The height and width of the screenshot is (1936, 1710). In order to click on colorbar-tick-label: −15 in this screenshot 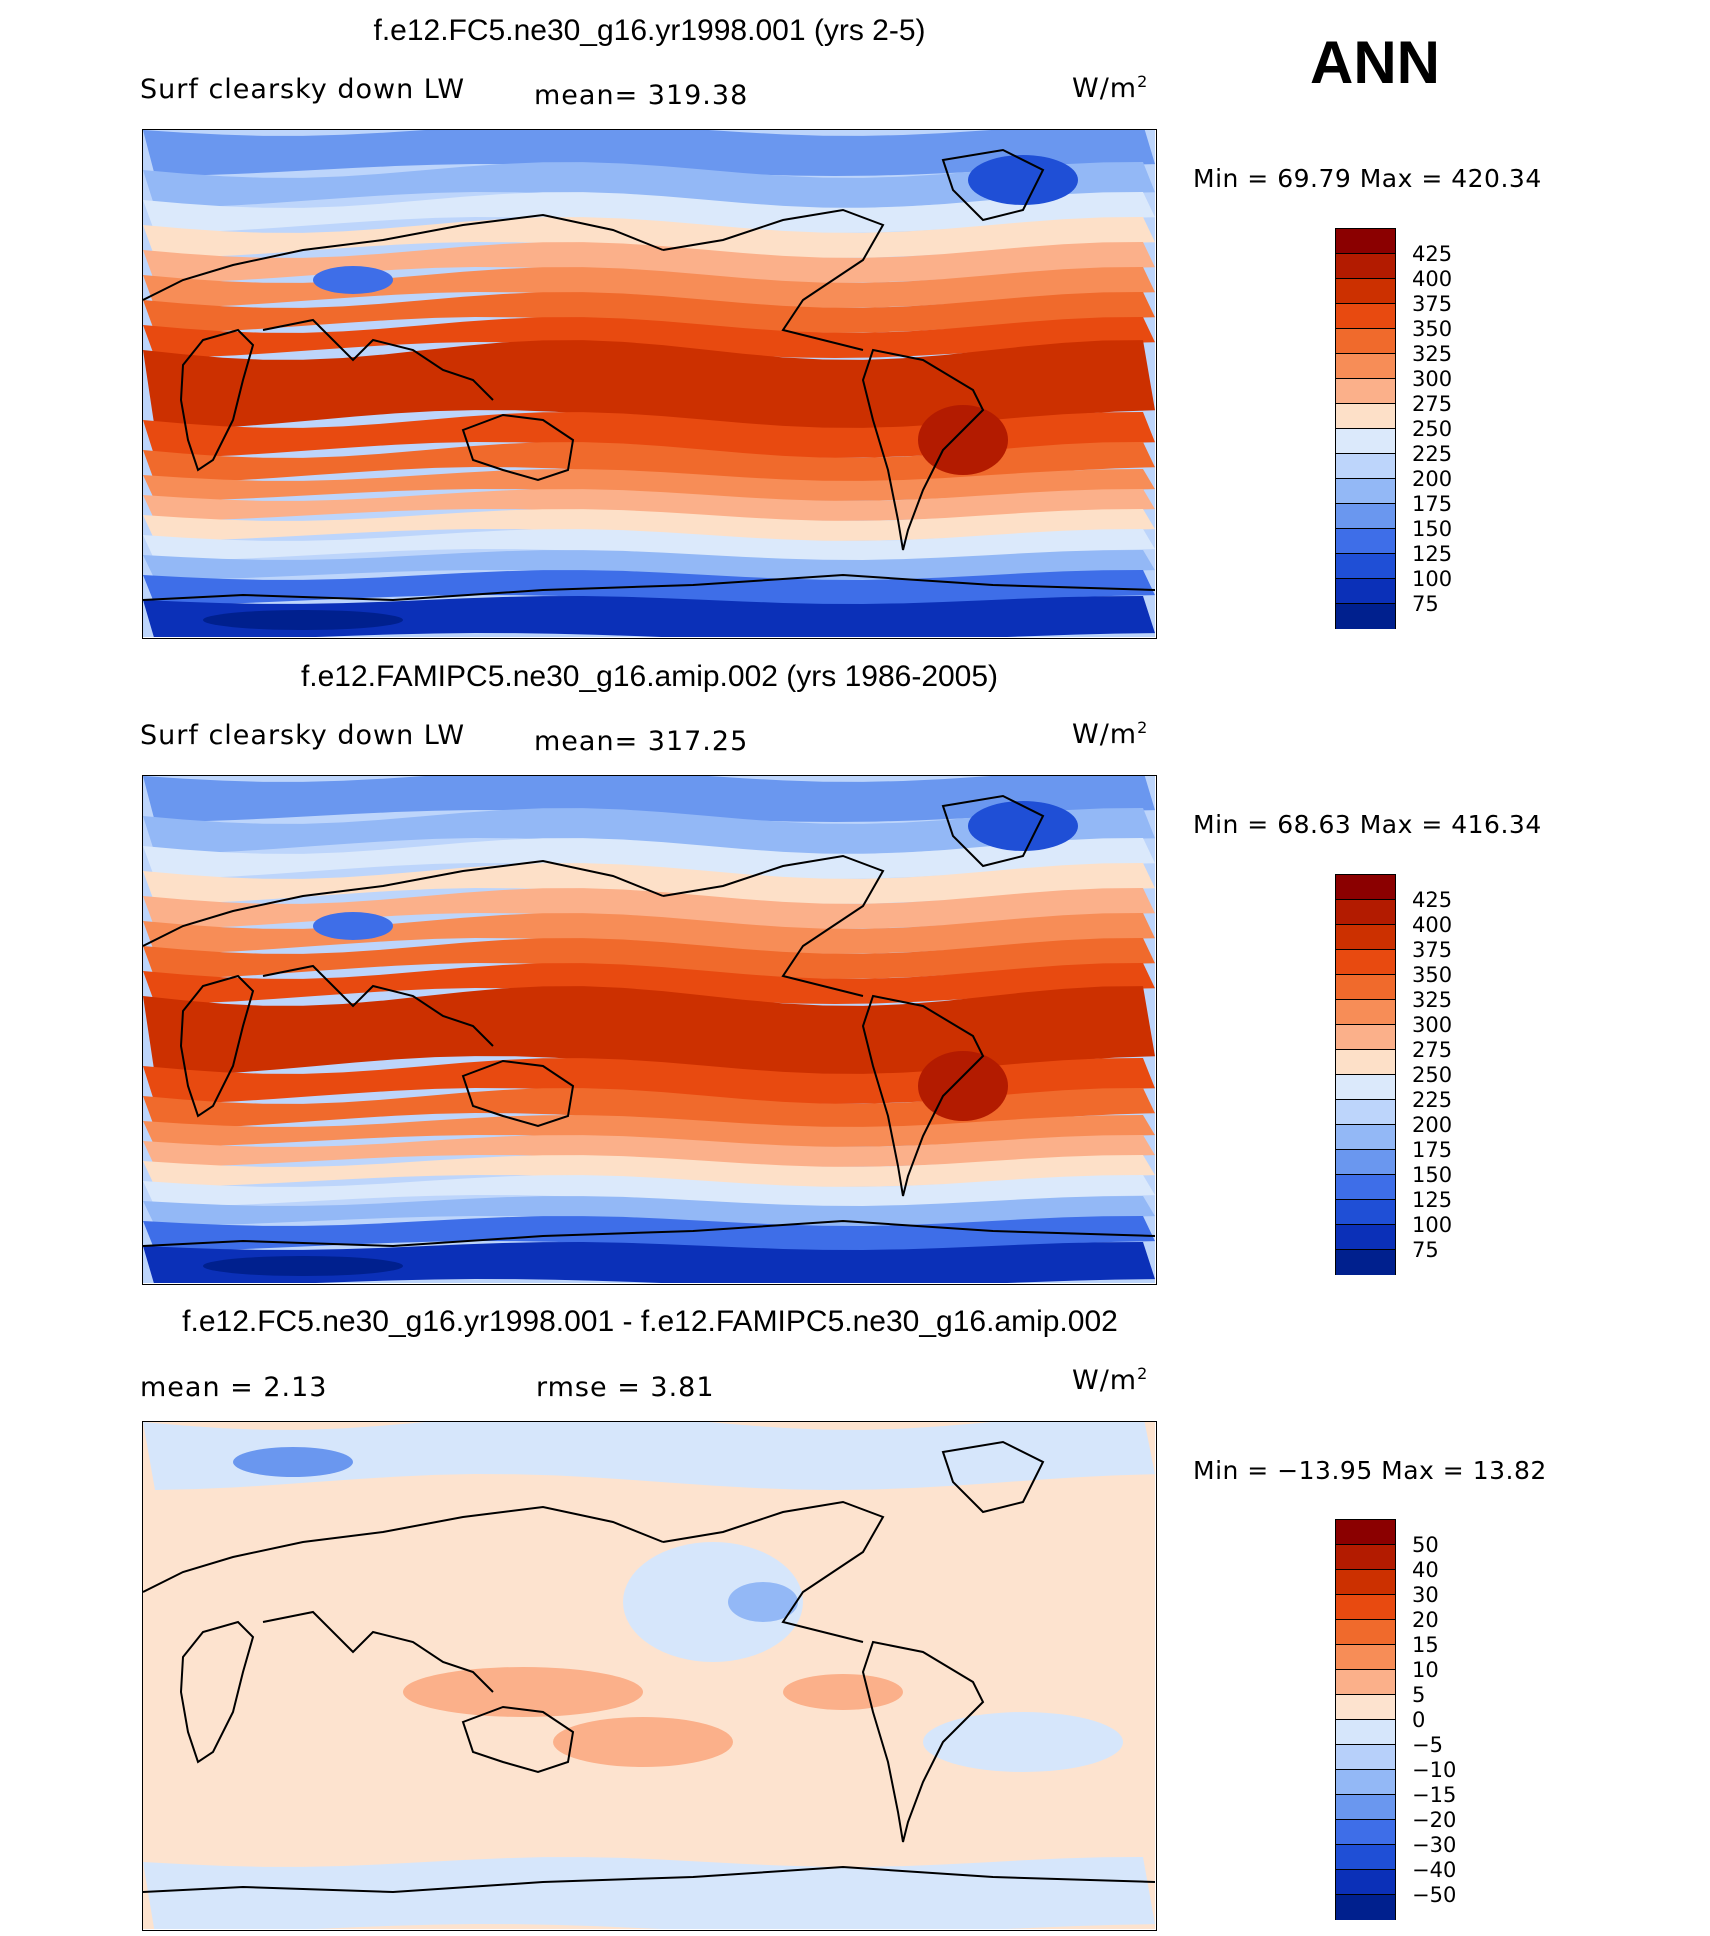, I will do `click(1434, 1795)`.